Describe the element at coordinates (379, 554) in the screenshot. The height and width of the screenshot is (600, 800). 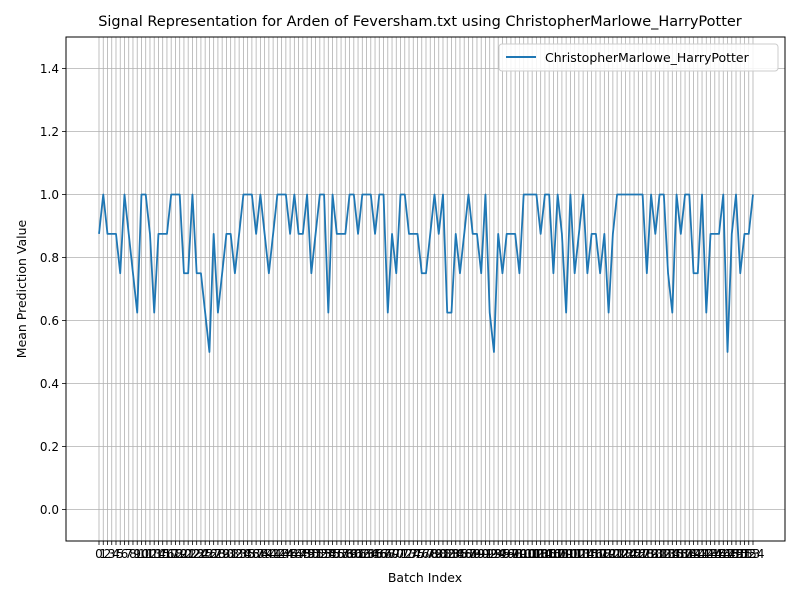
I see `x-tick-label: 66` at that location.